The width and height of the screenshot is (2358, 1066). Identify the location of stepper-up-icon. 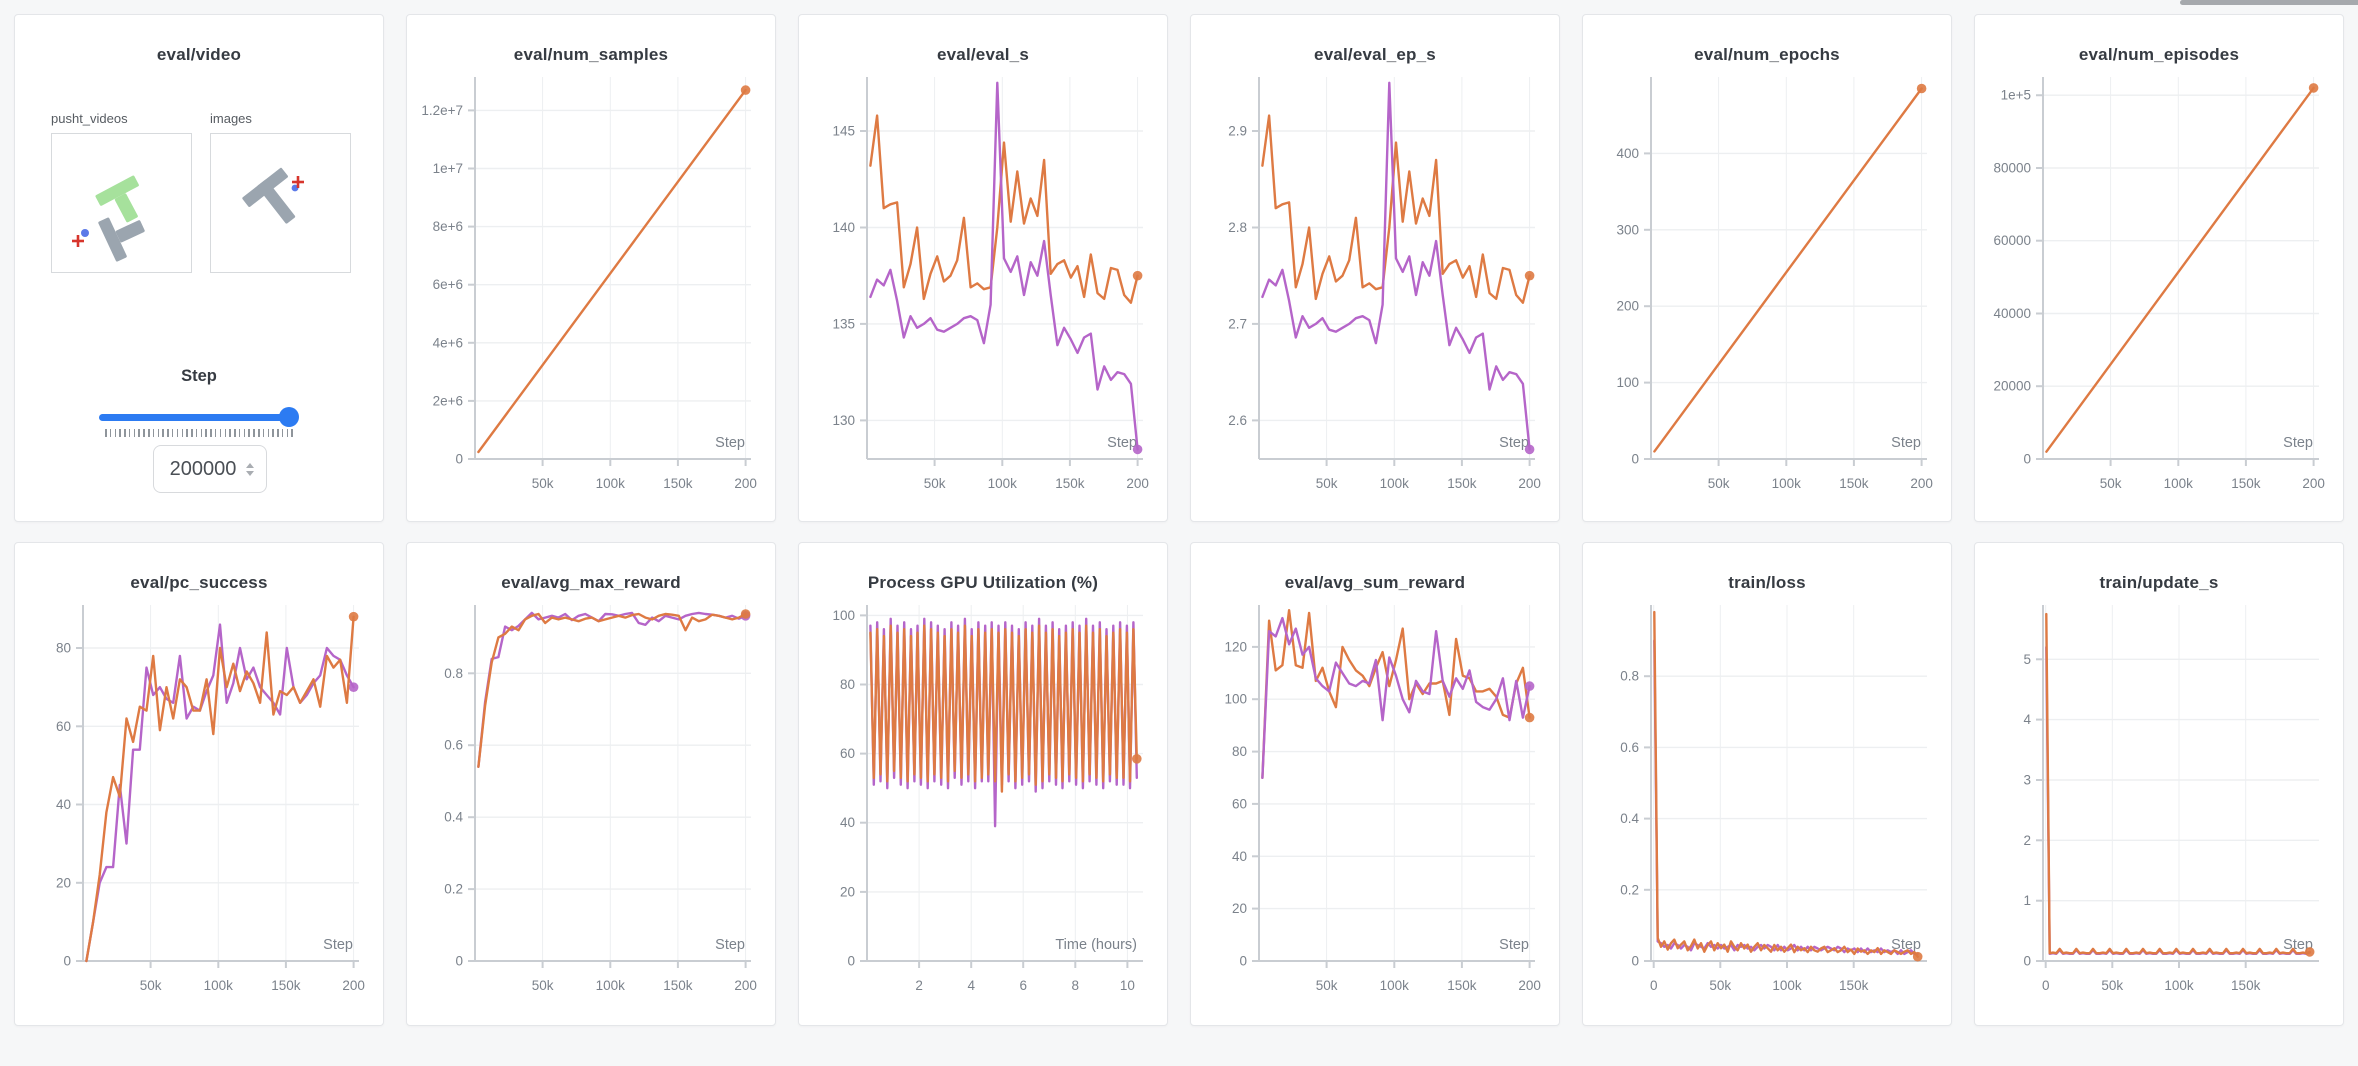
(250, 465).